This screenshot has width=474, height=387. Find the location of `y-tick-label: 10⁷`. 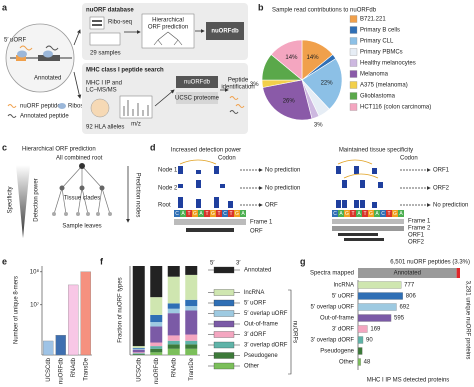

y-tick-label: 10⁷ is located at coordinates (34, 304).